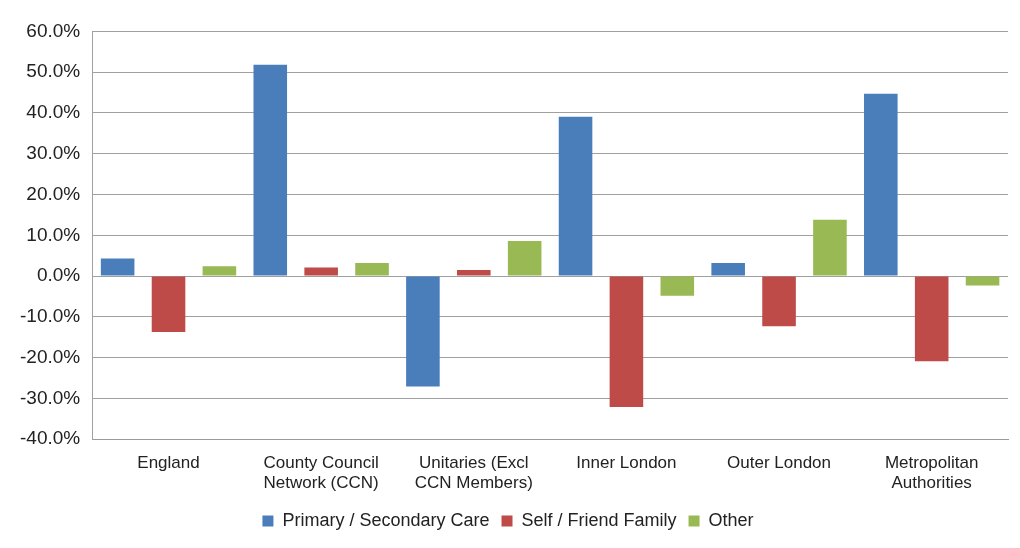 This screenshot has height=548, width=1020. I want to click on legend-label: Primary / Secondary Care, so click(386, 519).